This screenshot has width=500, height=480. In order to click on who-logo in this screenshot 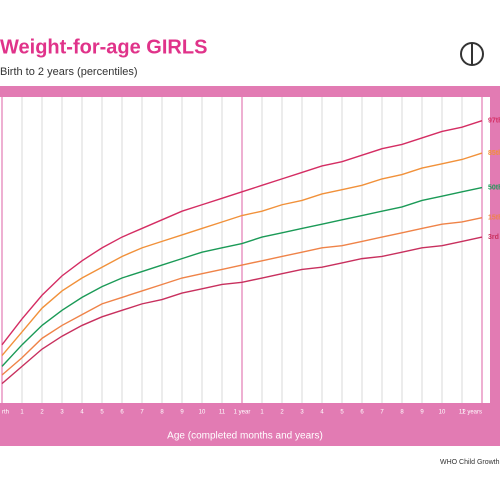, I will do `click(472, 54)`.